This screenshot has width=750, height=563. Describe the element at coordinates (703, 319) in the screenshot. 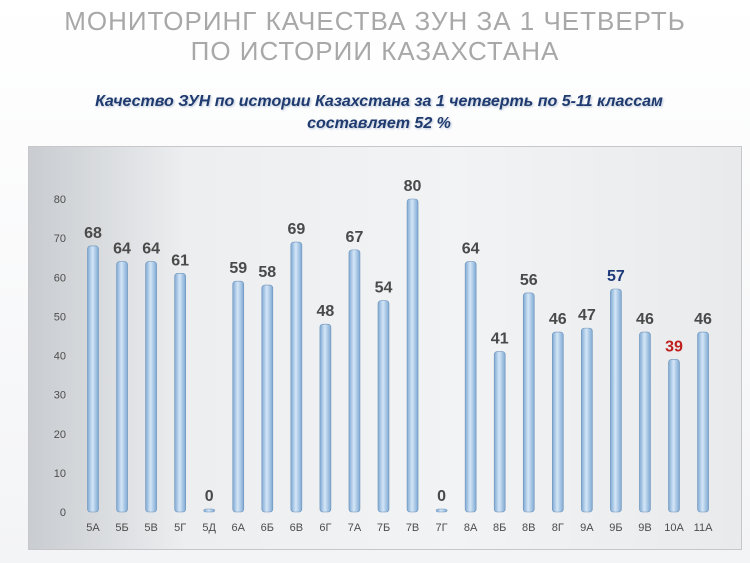

I see `data-label-11А: 46` at that location.